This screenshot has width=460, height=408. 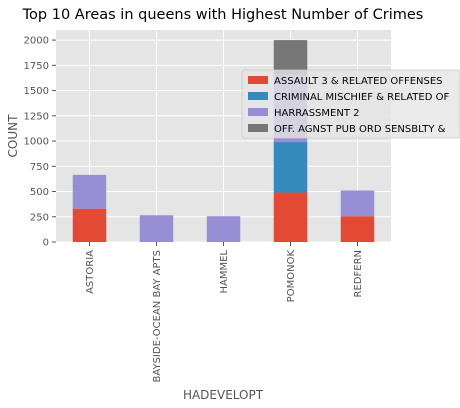 I want to click on y-tick-label: 500, so click(x=39, y=192).